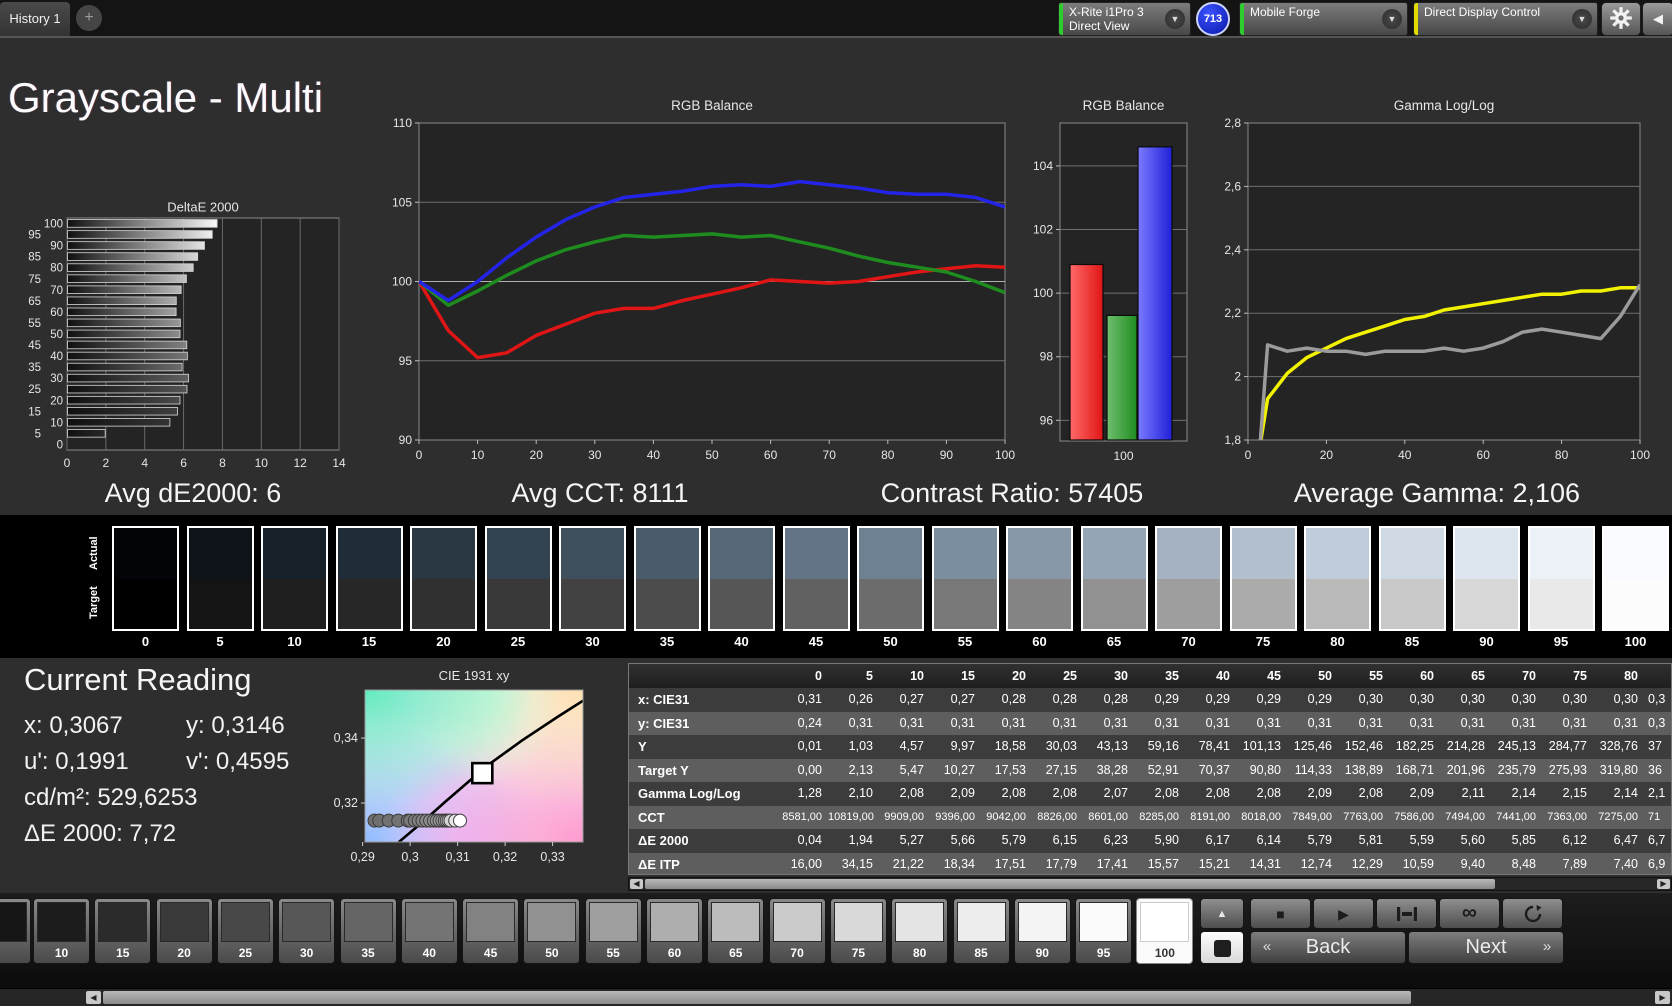 This screenshot has width=1672, height=1006. What do you see at coordinates (1567, 769) in the screenshot?
I see `table-cell: 275,93` at bounding box center [1567, 769].